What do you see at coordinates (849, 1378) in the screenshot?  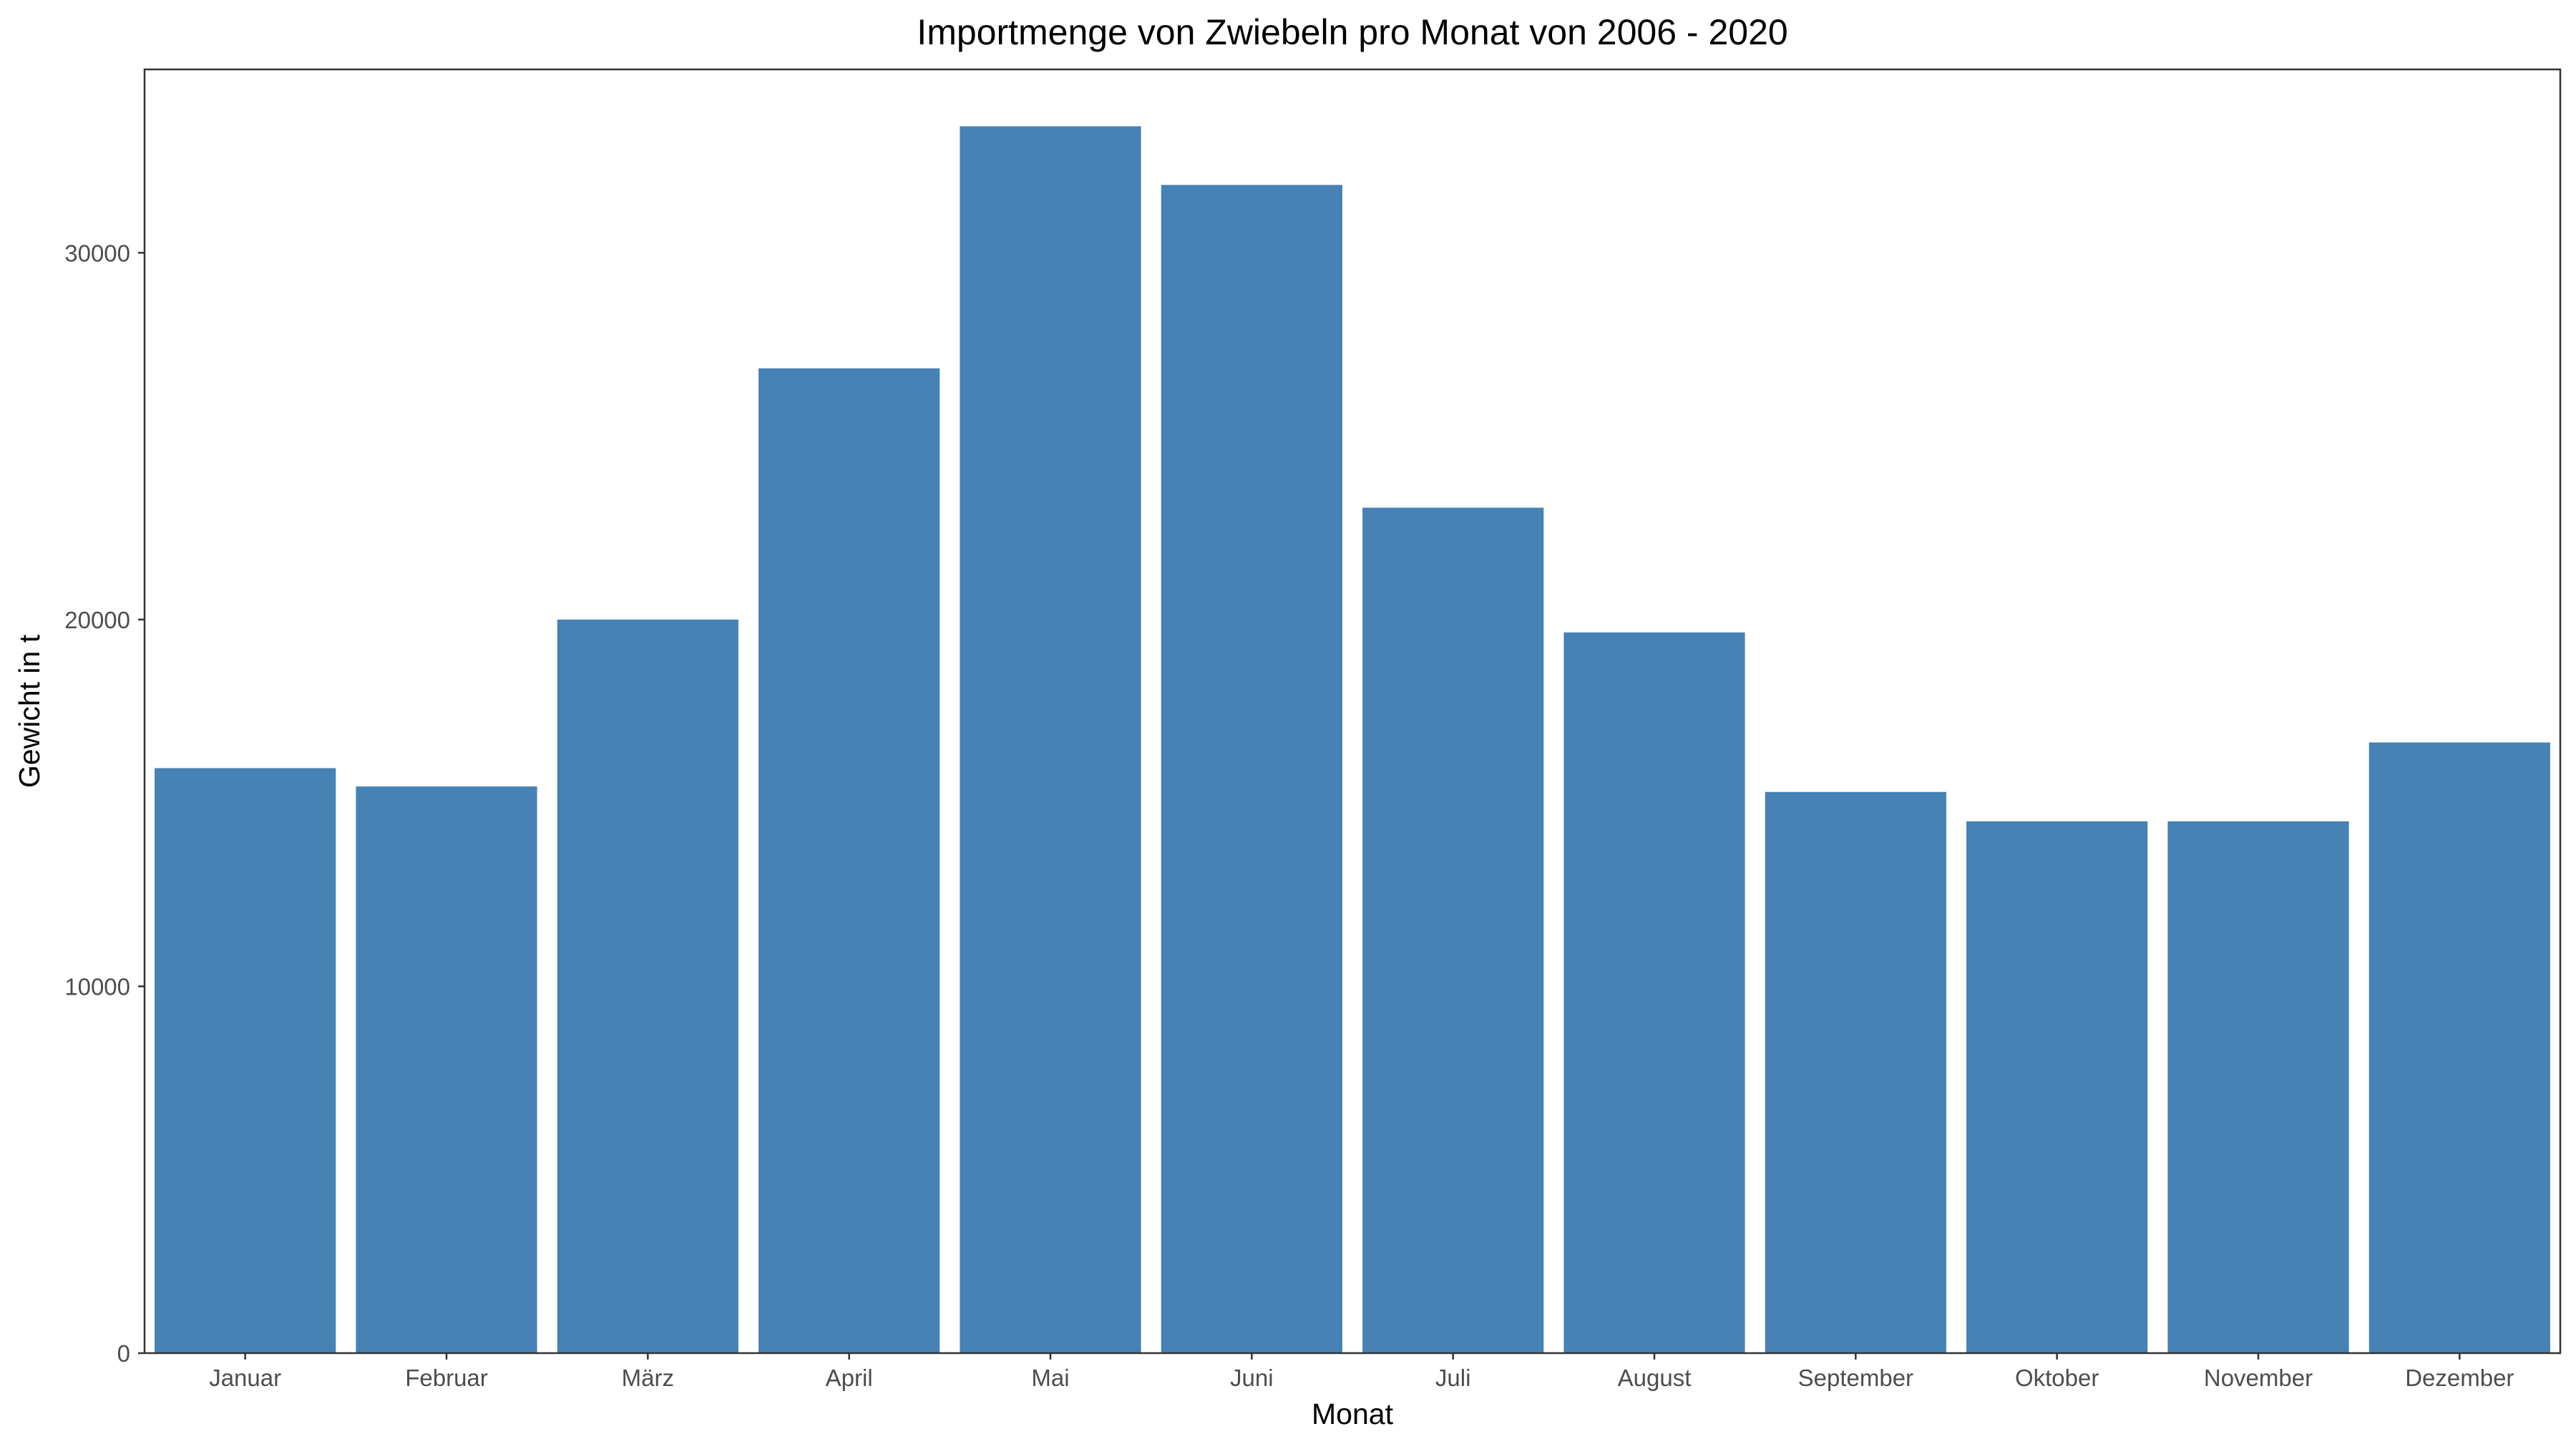 I see `x-tick-label: April` at bounding box center [849, 1378].